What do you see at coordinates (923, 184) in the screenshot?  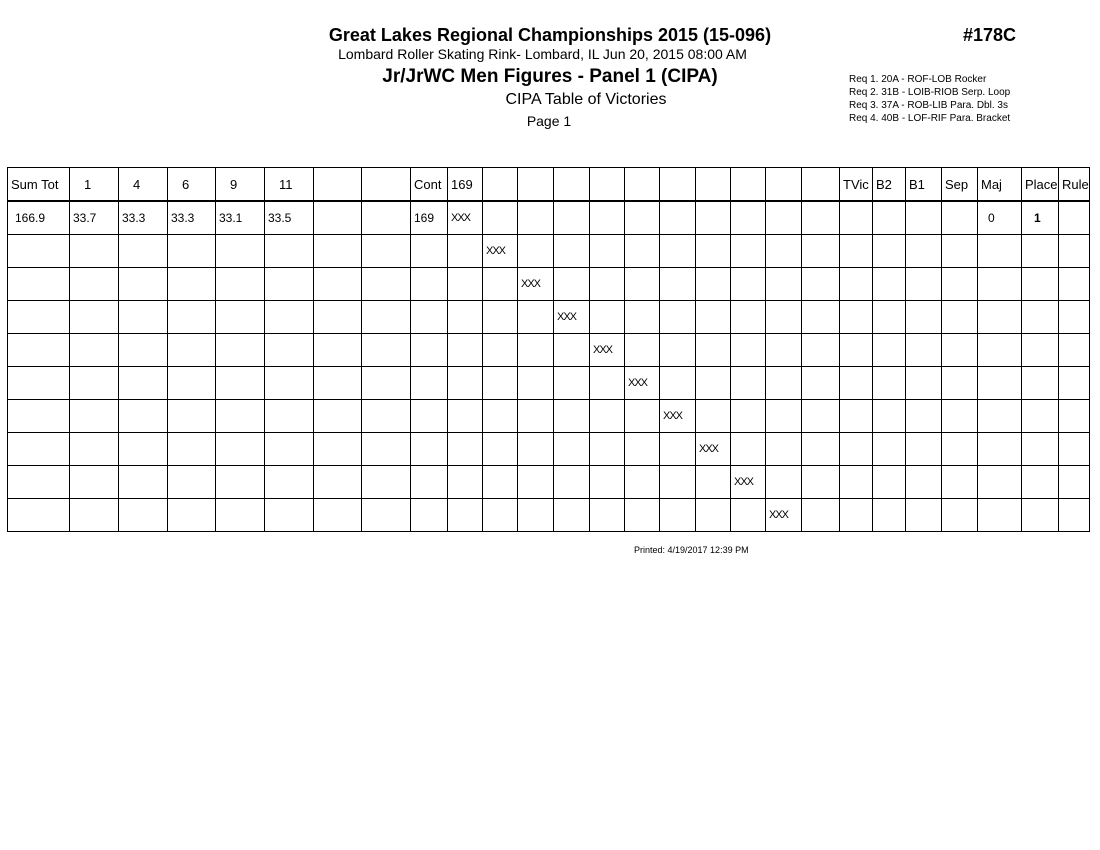 I see `column-header: B1` at bounding box center [923, 184].